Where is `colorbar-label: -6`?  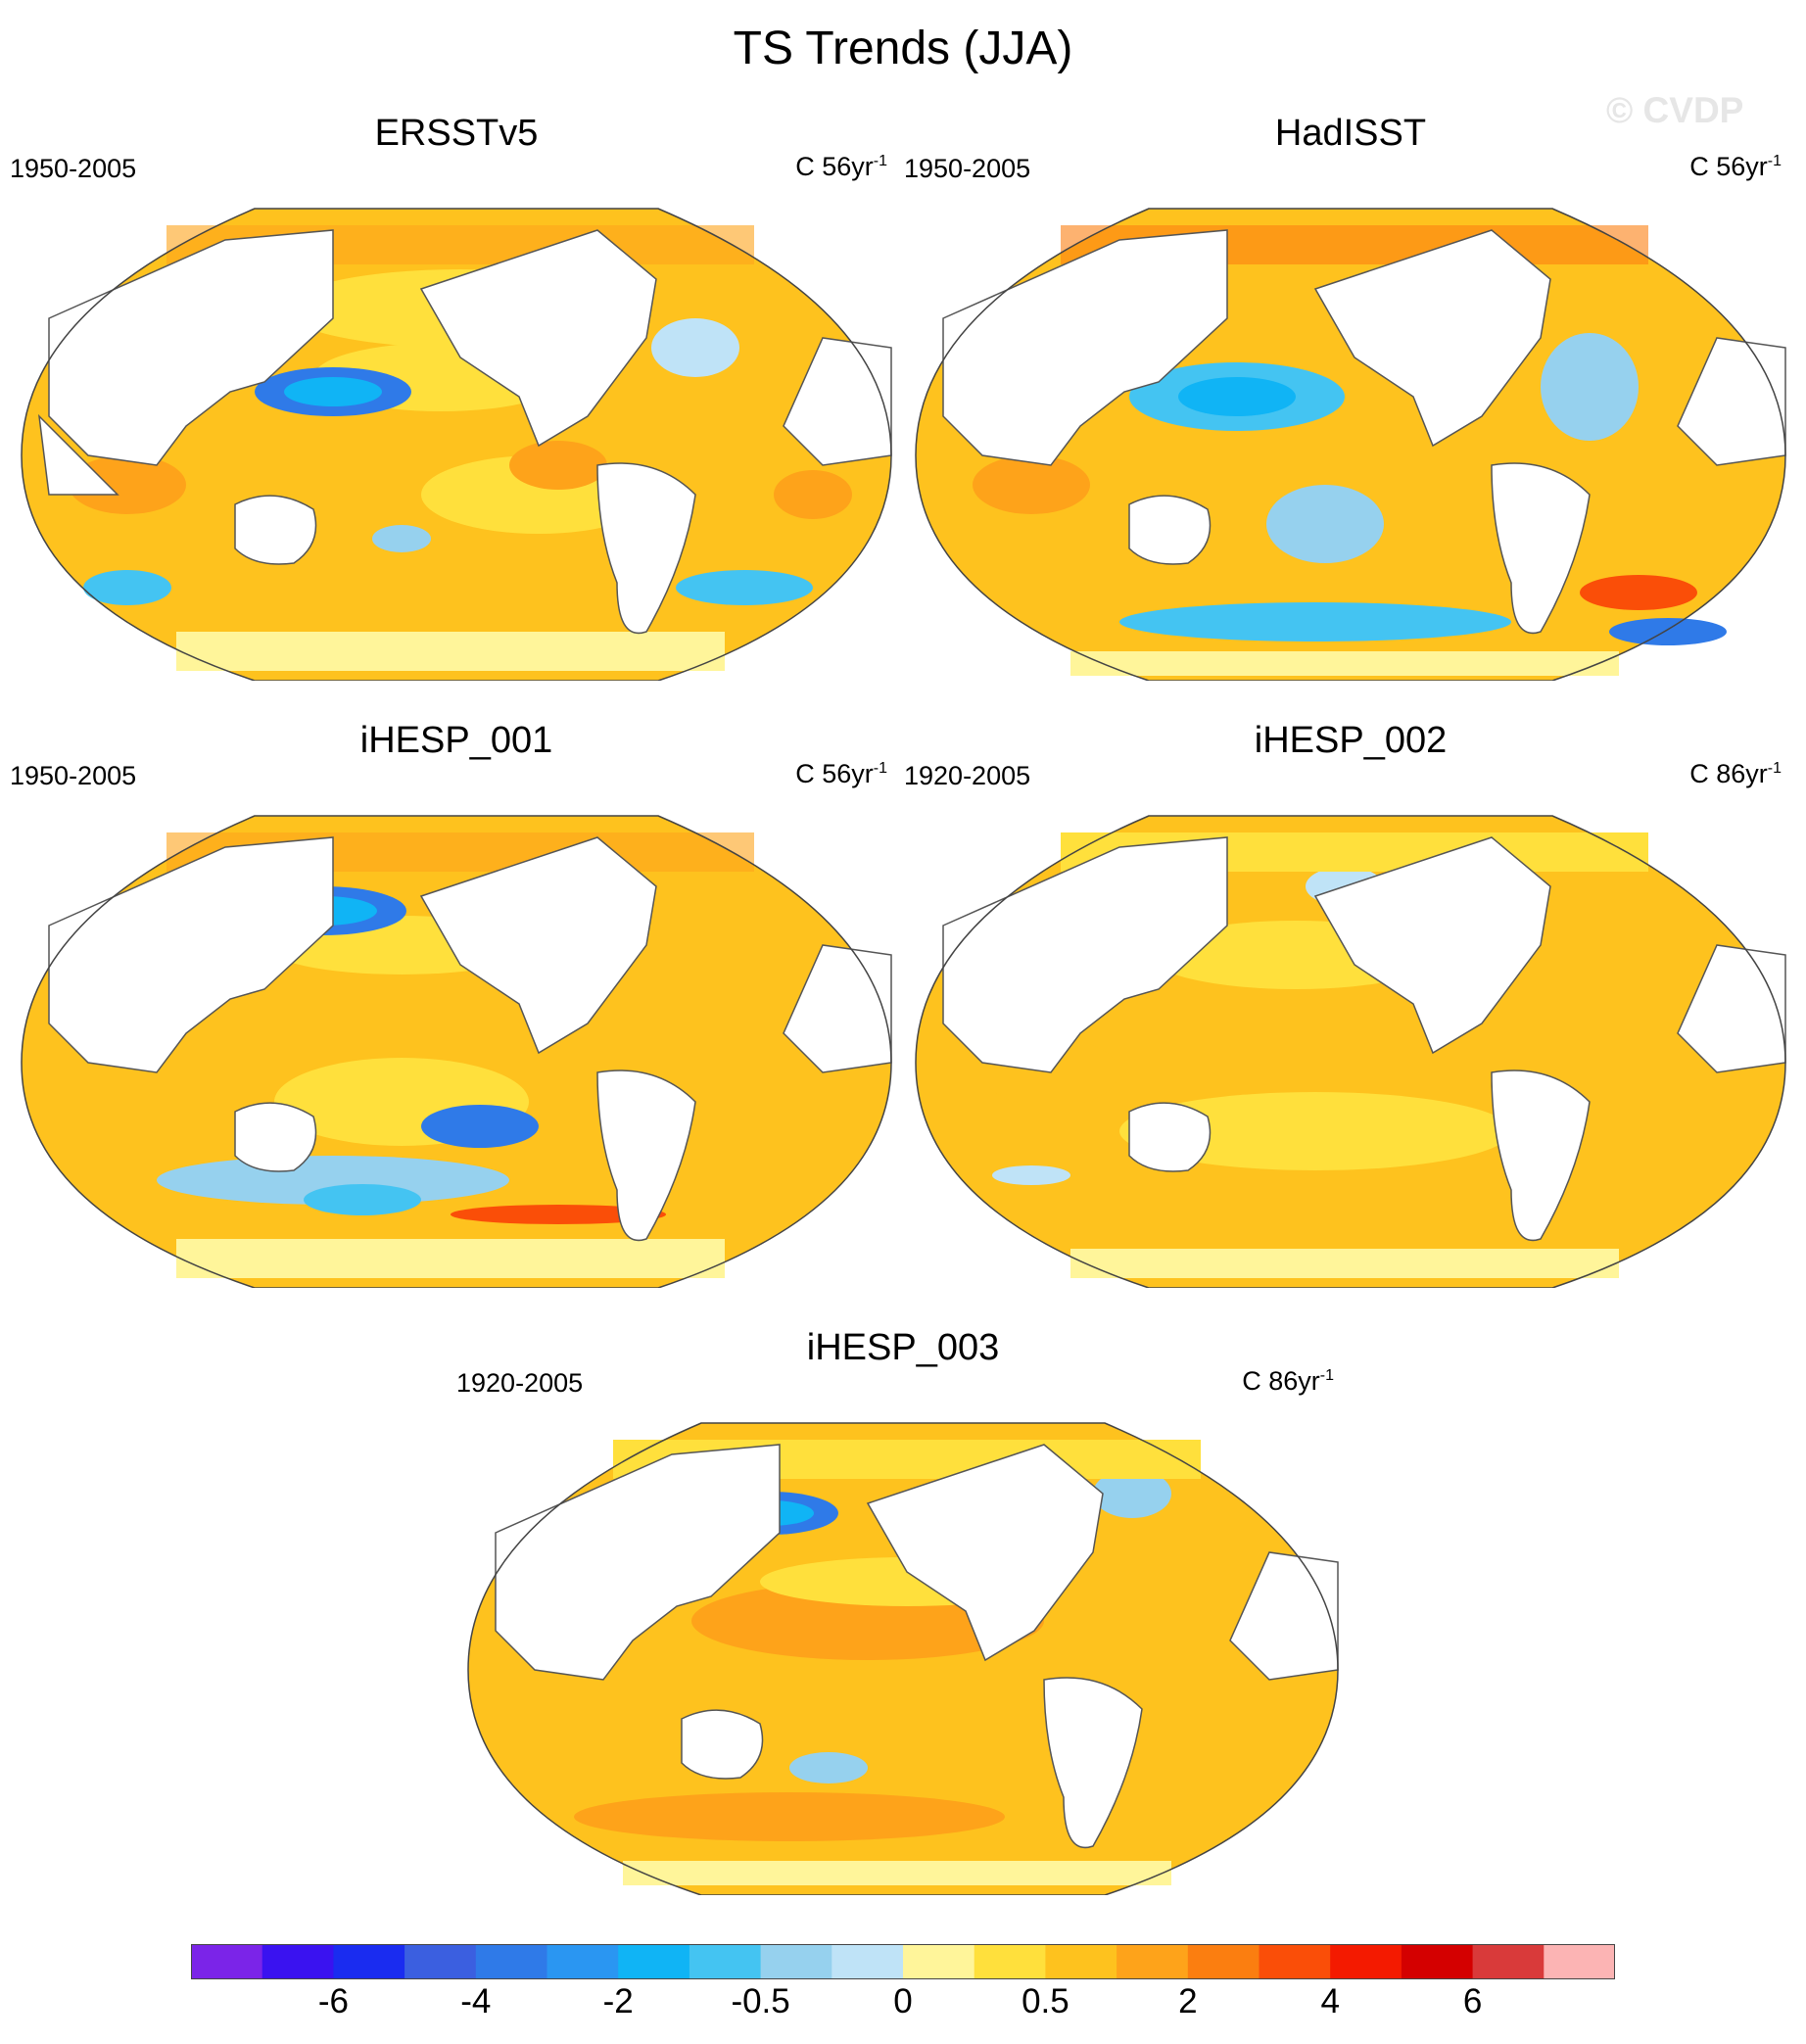
colorbar-label: -6 is located at coordinates (333, 2001).